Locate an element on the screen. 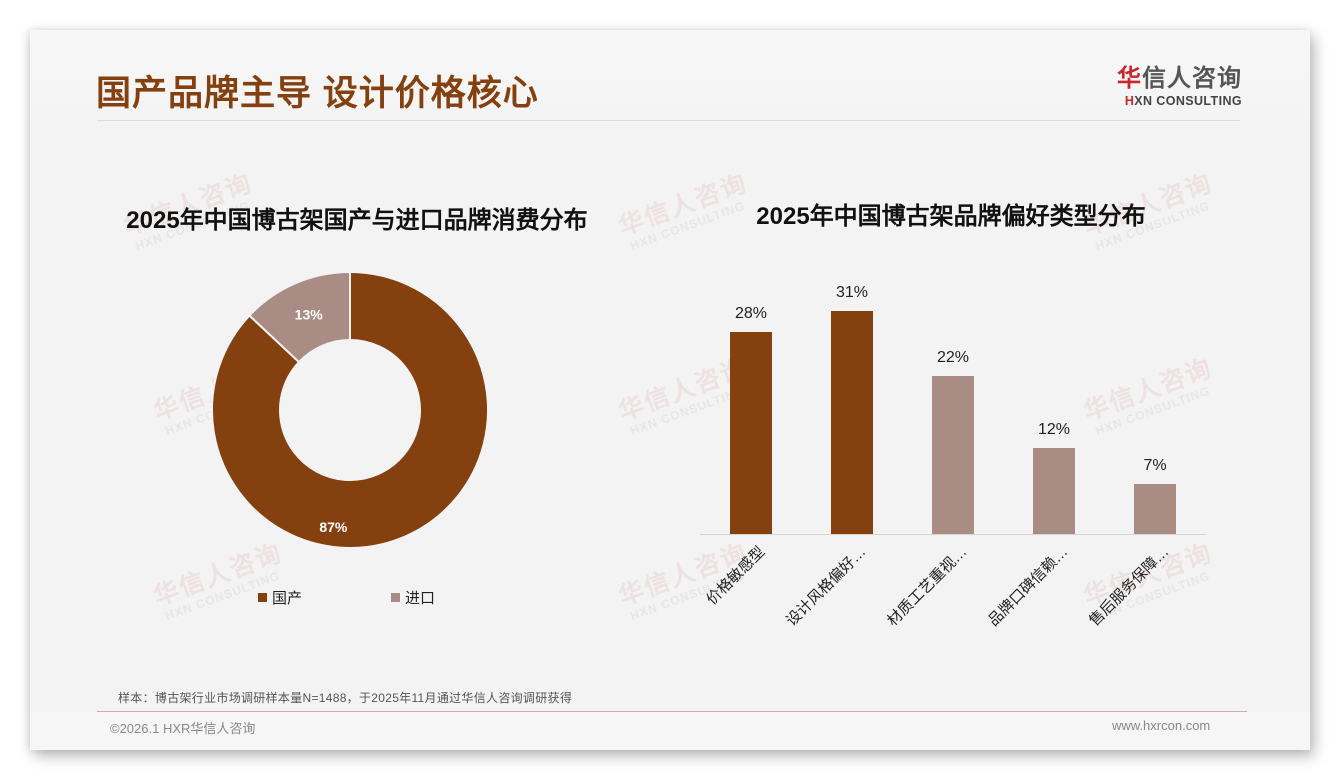 This screenshot has width=1340, height=780. donut-value-label: 13% is located at coordinates (309, 315).